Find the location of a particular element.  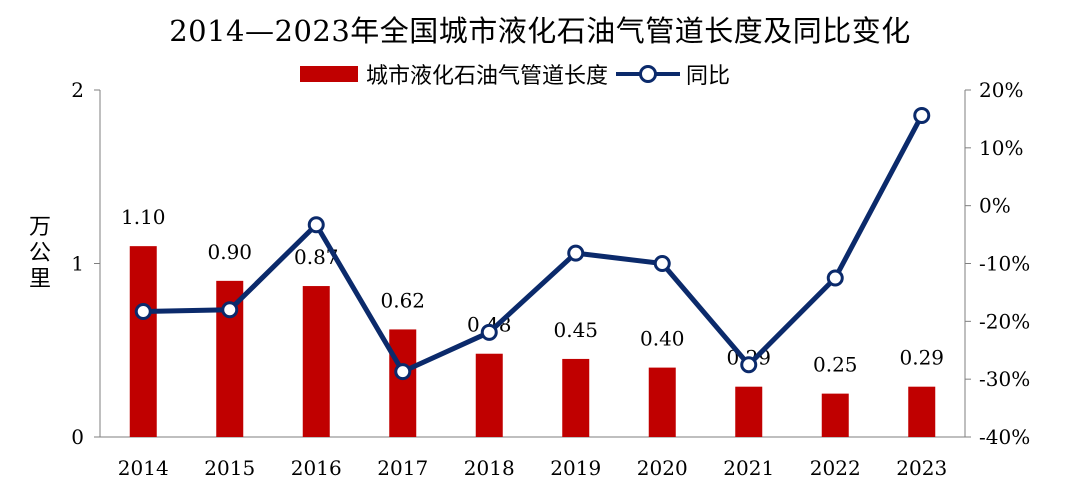

x-tick-label: 2020 is located at coordinates (662, 468).